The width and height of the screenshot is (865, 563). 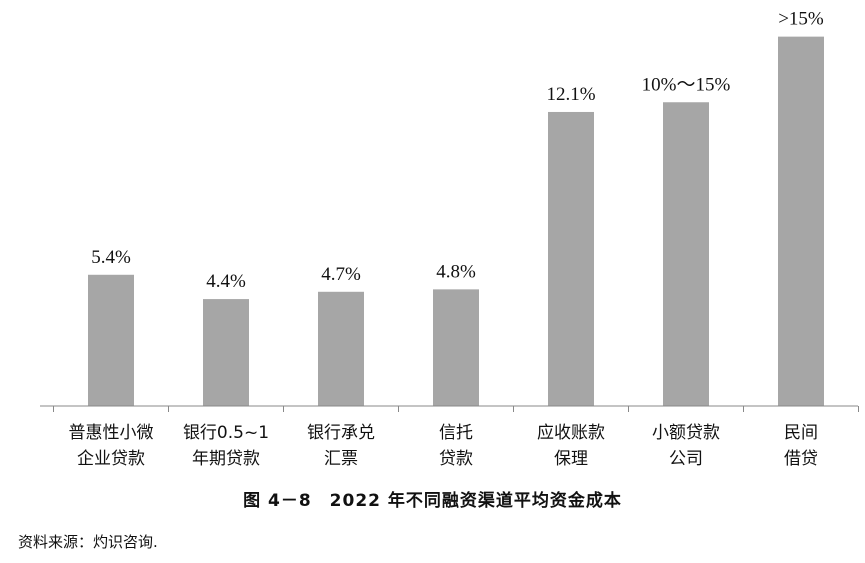 I want to click on tick-label-3-line-1: 银行承兑, so click(x=341, y=433).